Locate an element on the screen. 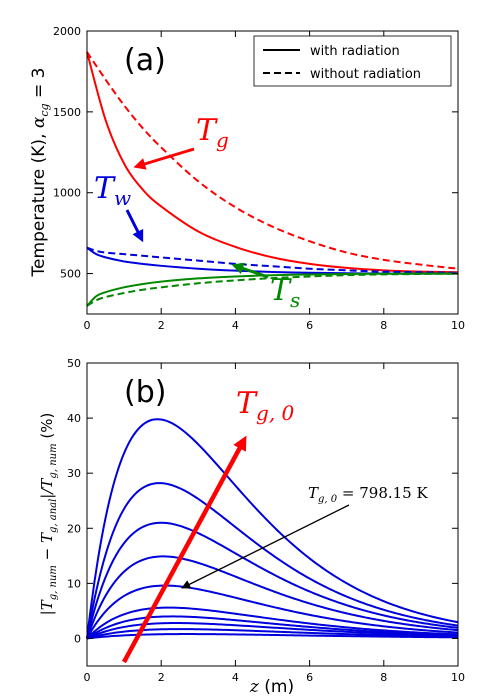  legend-label-without-radiation: without radiation is located at coordinates (365, 74).